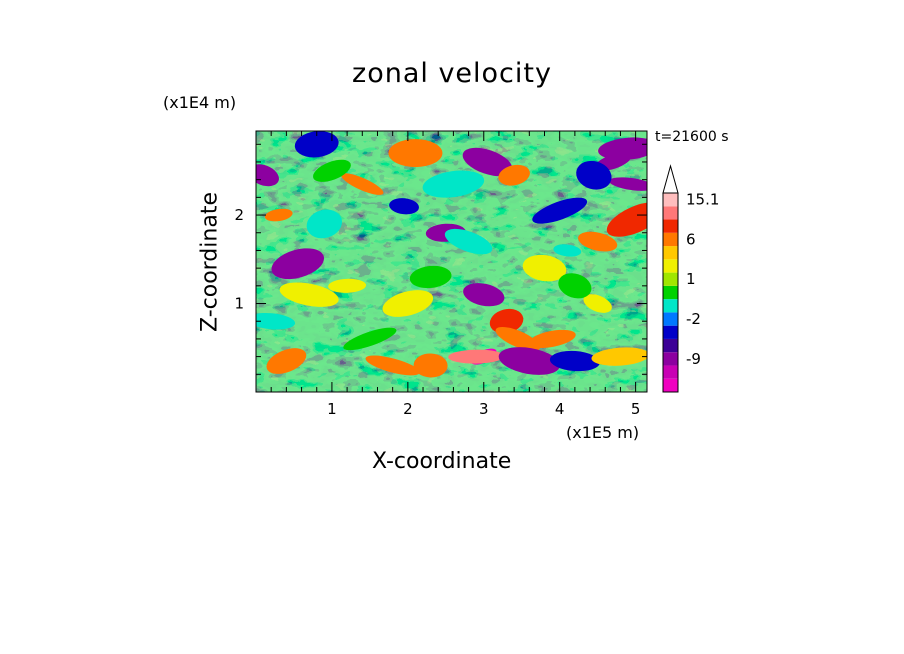 This screenshot has height=654, width=904. Describe the element at coordinates (692, 137) in the screenshot. I see `time-label: t=21600 s` at that location.